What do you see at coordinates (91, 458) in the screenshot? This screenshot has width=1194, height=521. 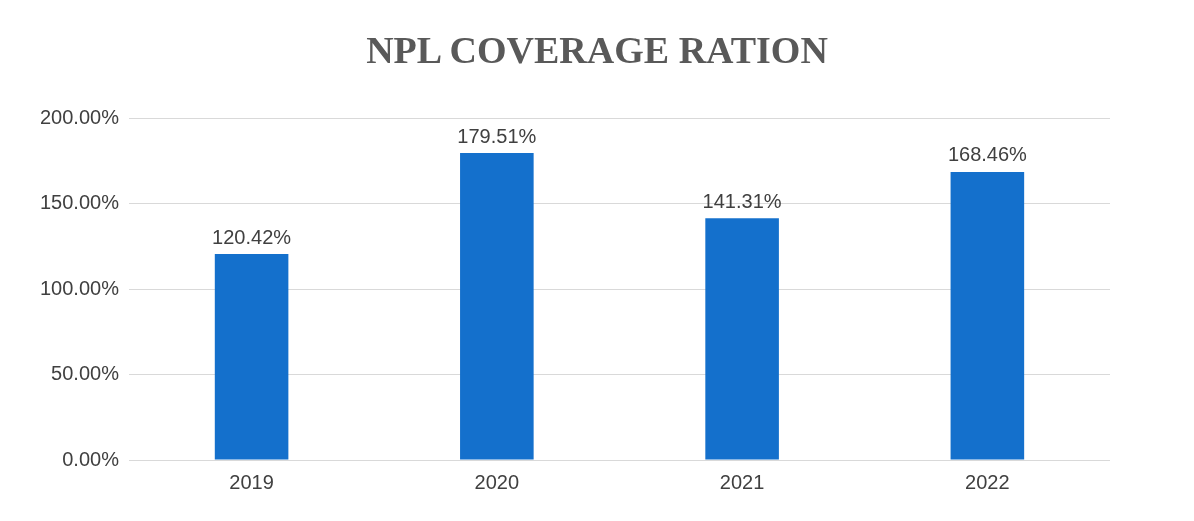 I see `y-tick-label: 0.00%` at bounding box center [91, 458].